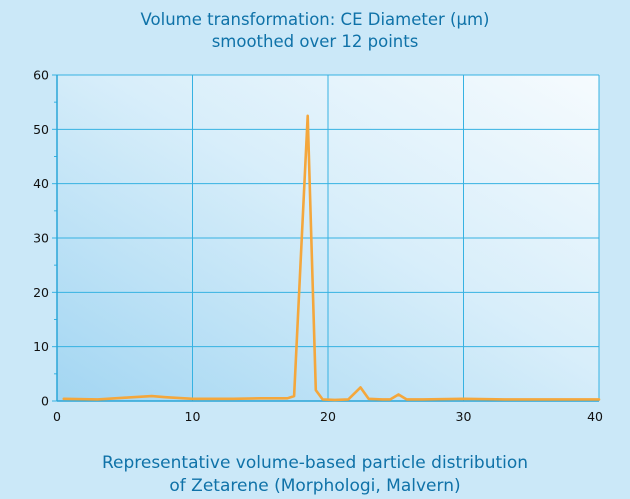  Describe the element at coordinates (464, 416) in the screenshot. I see `x-tick-label: 30` at that location.